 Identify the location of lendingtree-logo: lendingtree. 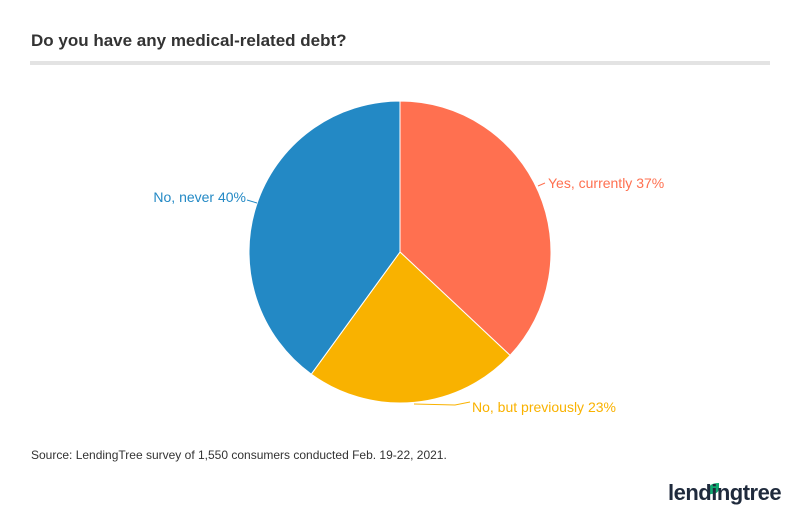
(725, 492).